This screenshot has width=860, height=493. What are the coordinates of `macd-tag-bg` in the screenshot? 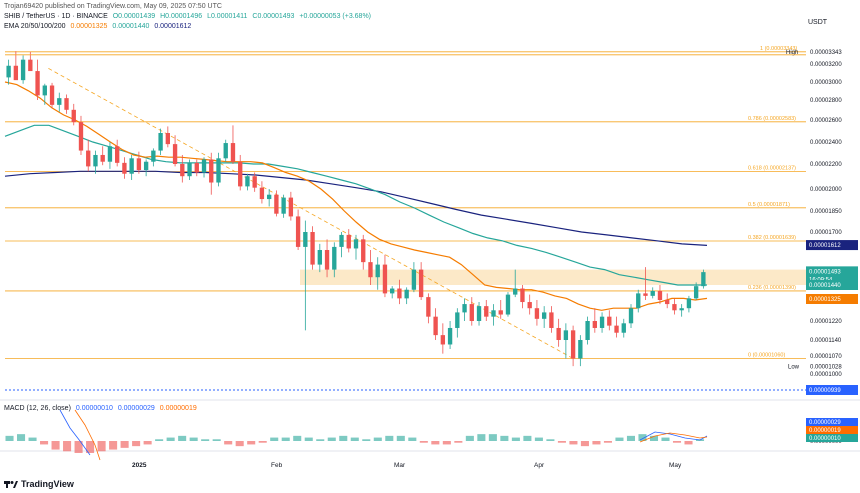 It's located at (832, 422).